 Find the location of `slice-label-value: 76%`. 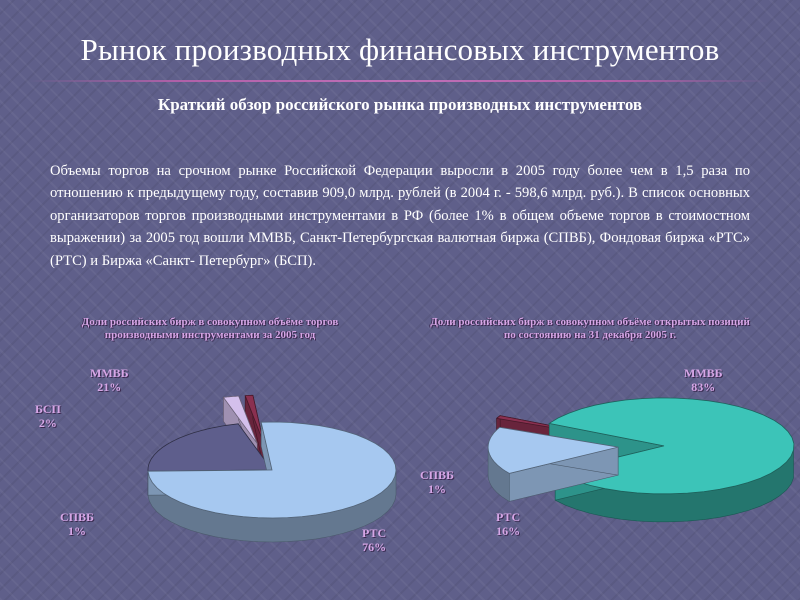

slice-label-value: 76% is located at coordinates (374, 547).